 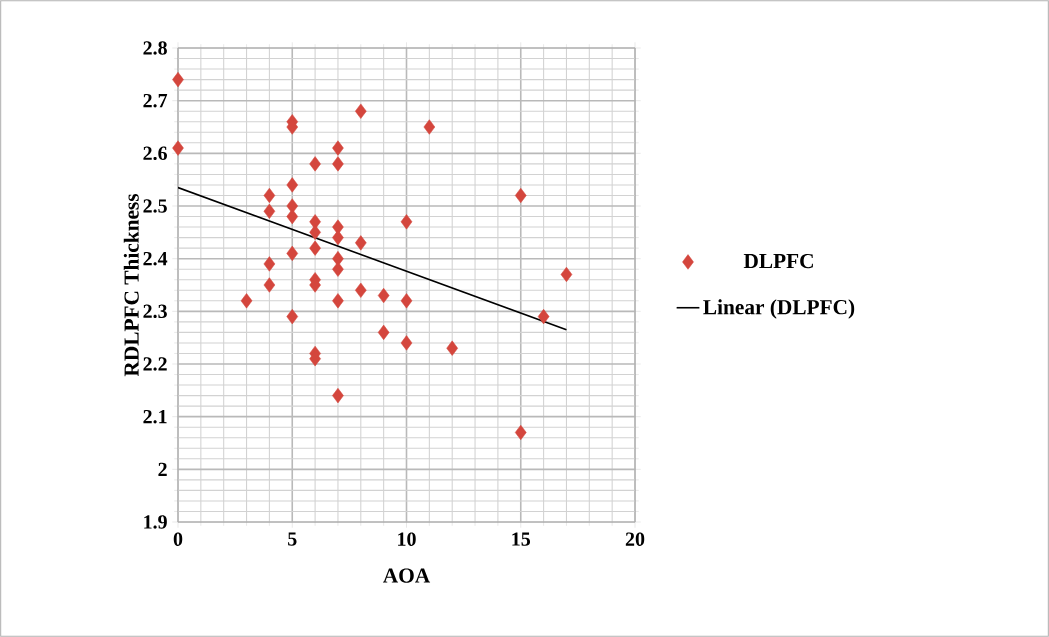 What do you see at coordinates (155, 153) in the screenshot?
I see `y-tick-label: 2.6` at bounding box center [155, 153].